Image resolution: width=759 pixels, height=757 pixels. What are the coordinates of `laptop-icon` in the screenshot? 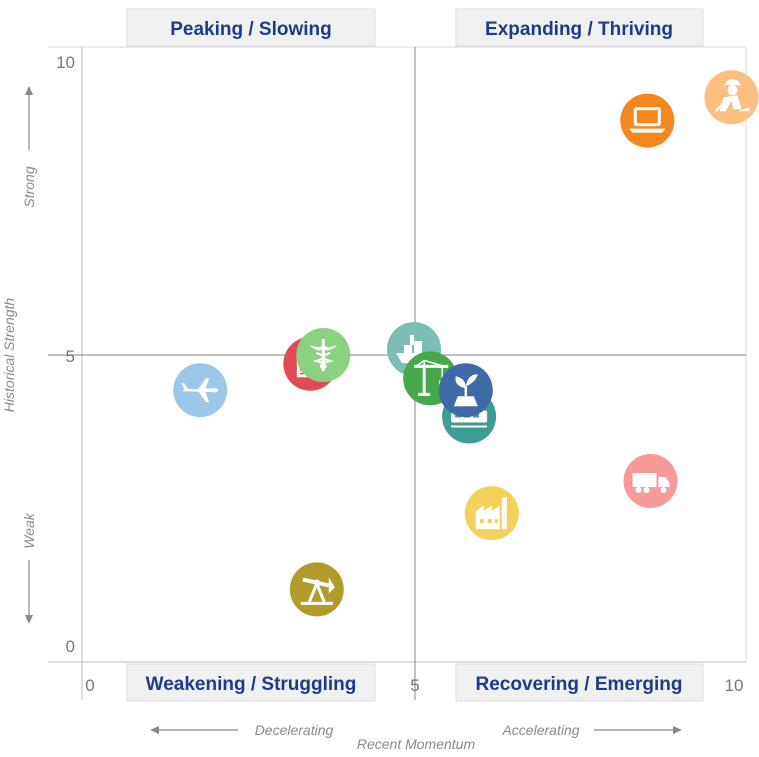 It's located at (647, 120).